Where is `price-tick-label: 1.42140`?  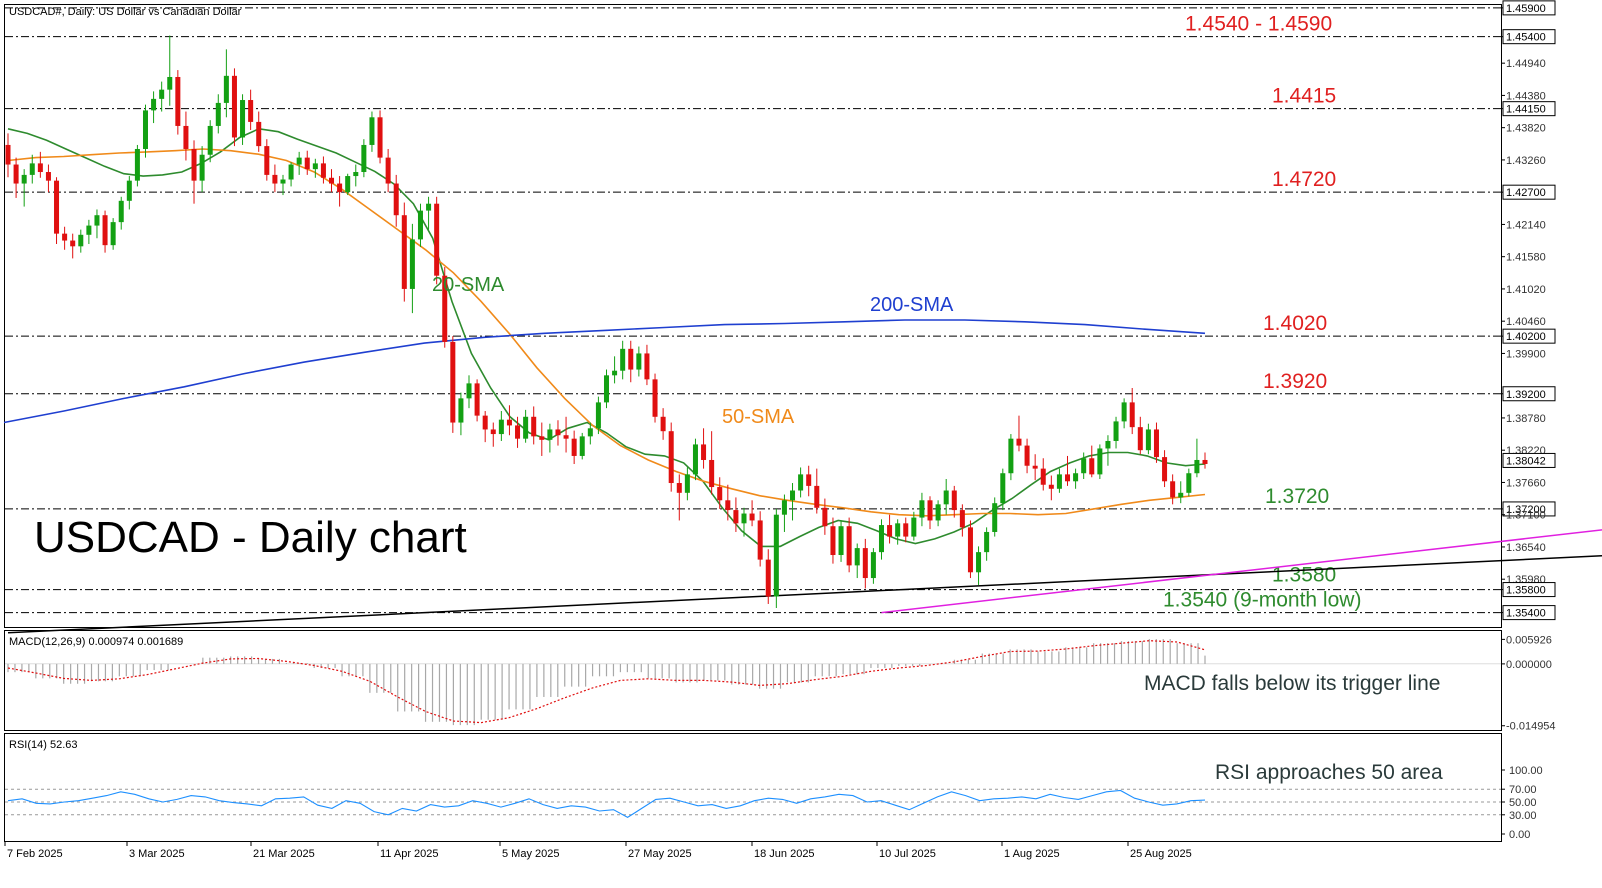 price-tick-label: 1.42140 is located at coordinates (1526, 225).